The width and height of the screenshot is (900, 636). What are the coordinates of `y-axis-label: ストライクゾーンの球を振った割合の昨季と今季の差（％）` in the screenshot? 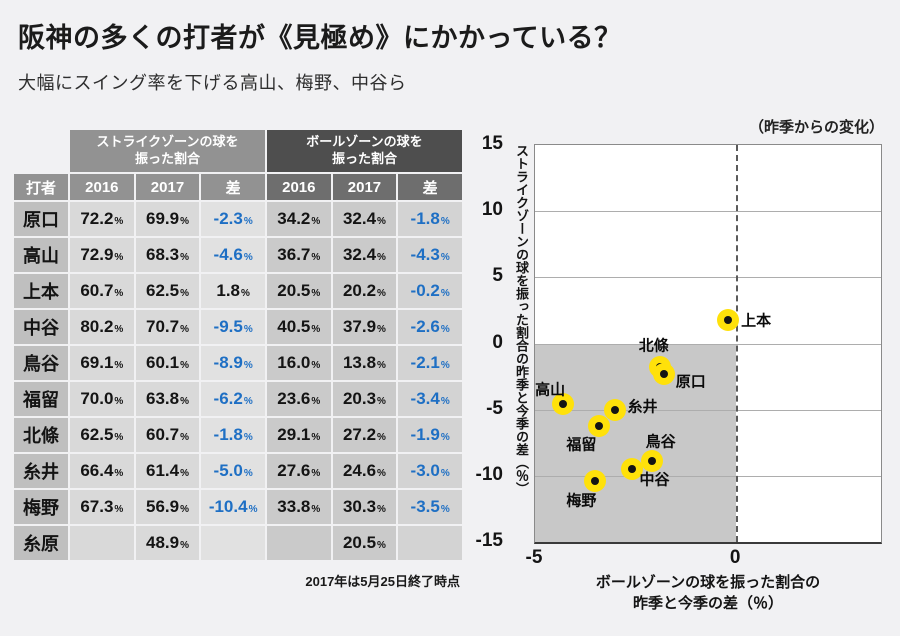 It's located at (521, 319).